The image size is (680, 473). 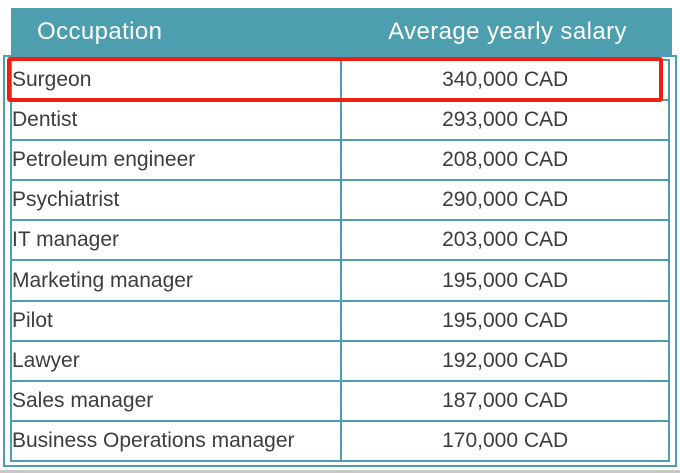 What do you see at coordinates (100, 31) in the screenshot?
I see `header-cell-occupation: Occupation` at bounding box center [100, 31].